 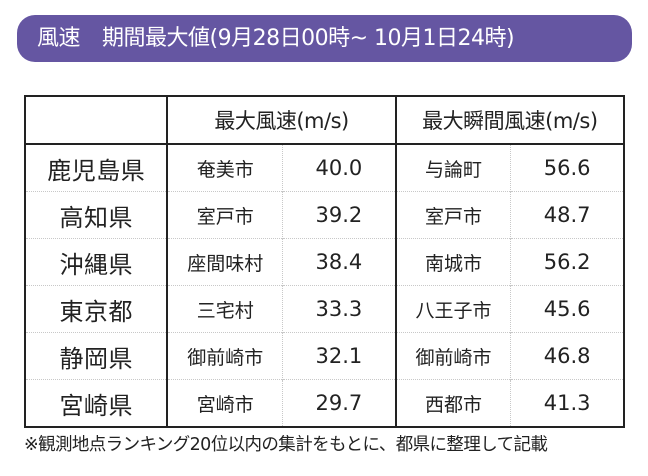 What do you see at coordinates (225, 309) in the screenshot?
I see `max-wind-place-cell: 三宅村` at bounding box center [225, 309].